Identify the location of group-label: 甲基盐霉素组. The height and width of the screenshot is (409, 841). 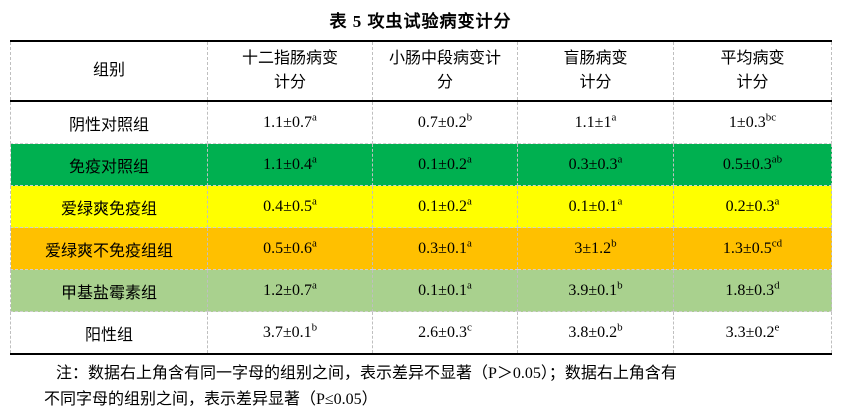
(109, 290).